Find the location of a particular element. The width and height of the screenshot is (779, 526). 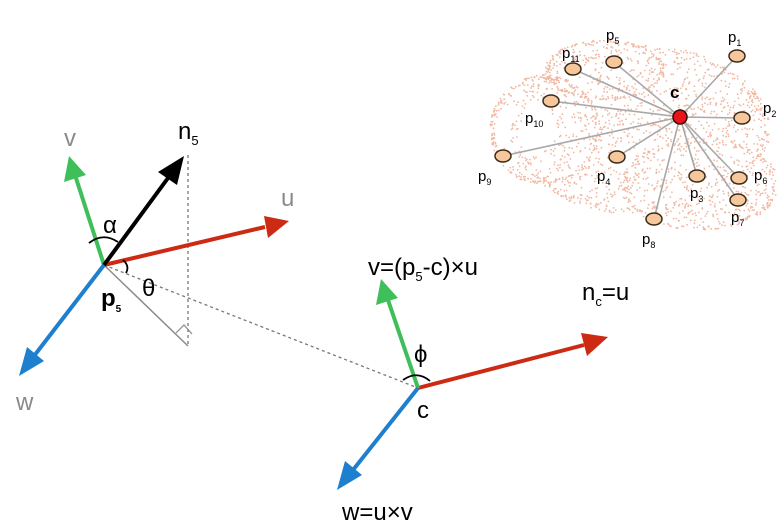

center-w-arrowhead is located at coordinates (349, 475).